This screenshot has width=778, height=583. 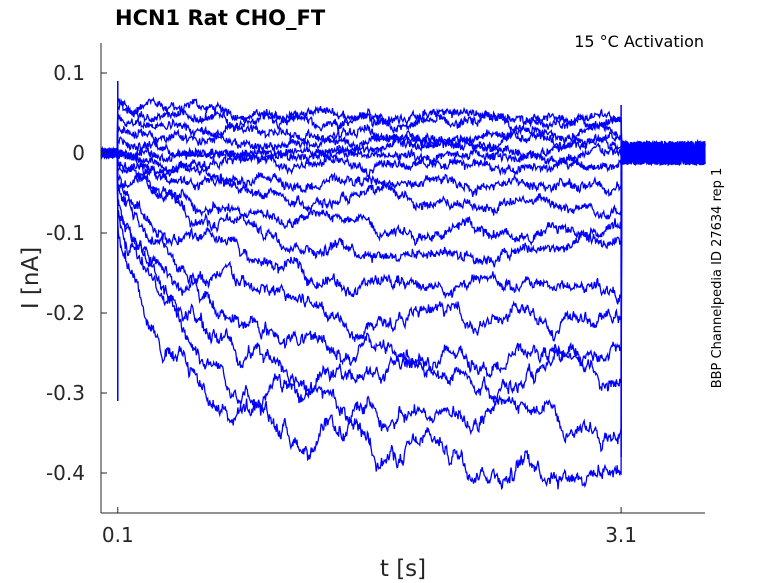 I want to click on x-tick-label: 0.1, so click(x=118, y=535).